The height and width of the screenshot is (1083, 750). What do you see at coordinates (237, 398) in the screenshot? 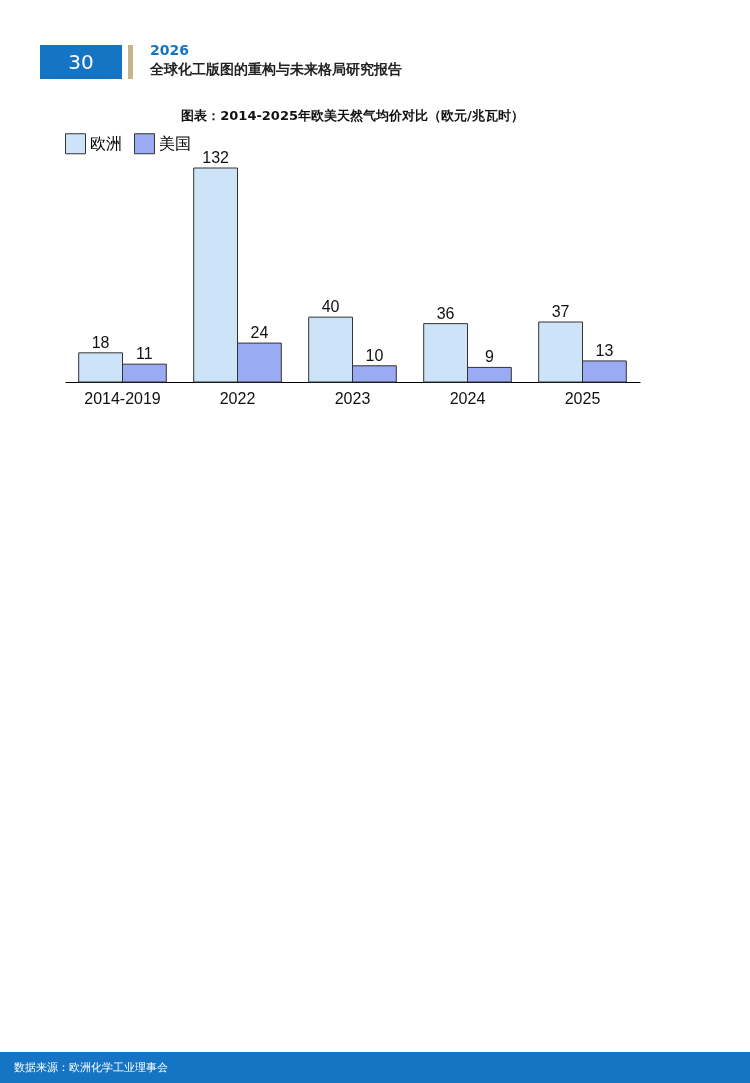
I see `x-tick-label: 2022` at bounding box center [237, 398].